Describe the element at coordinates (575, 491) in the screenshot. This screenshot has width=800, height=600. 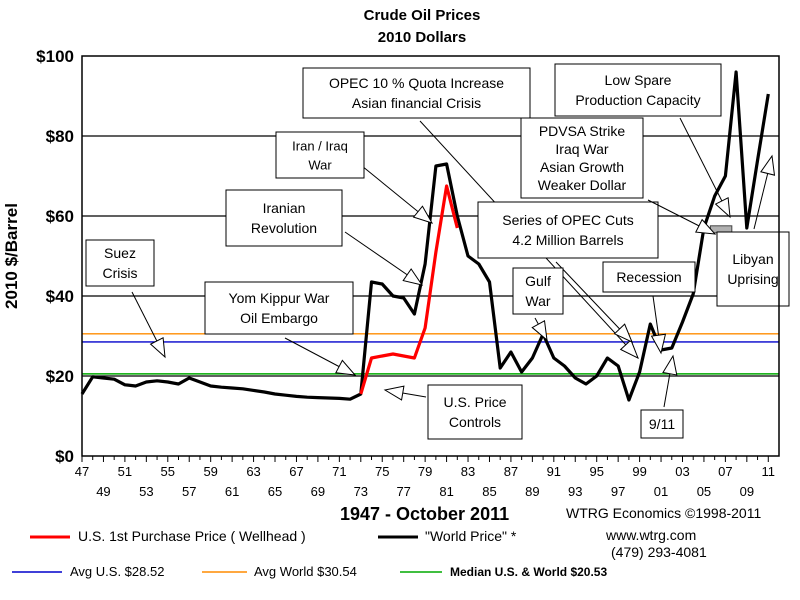
I see `x-tick-label: 93` at that location.